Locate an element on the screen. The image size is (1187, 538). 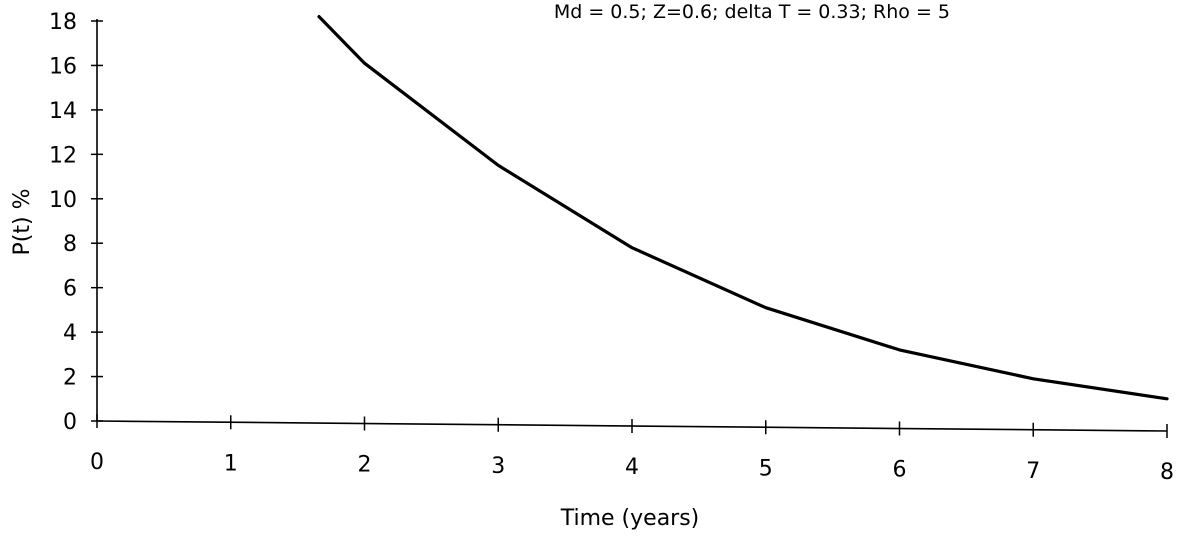
y-tick-label: 14 is located at coordinates (63, 111).